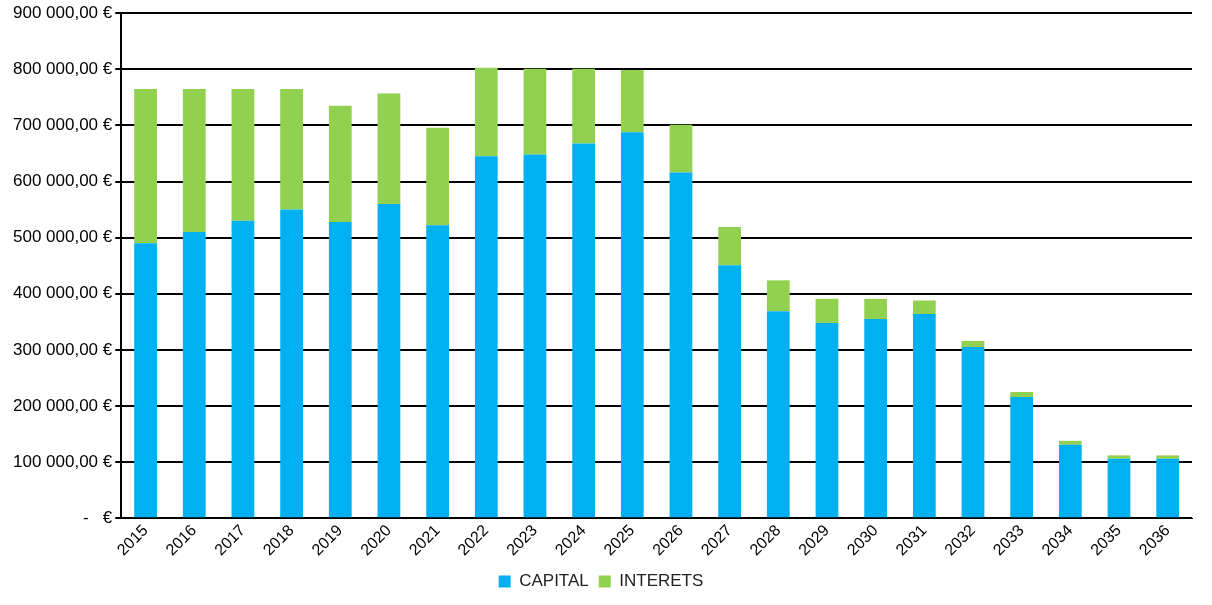 Image resolution: width=1212 pixels, height=605 pixels. What do you see at coordinates (63, 181) in the screenshot?
I see `y-tick-label: 600 000,00 €` at bounding box center [63, 181].